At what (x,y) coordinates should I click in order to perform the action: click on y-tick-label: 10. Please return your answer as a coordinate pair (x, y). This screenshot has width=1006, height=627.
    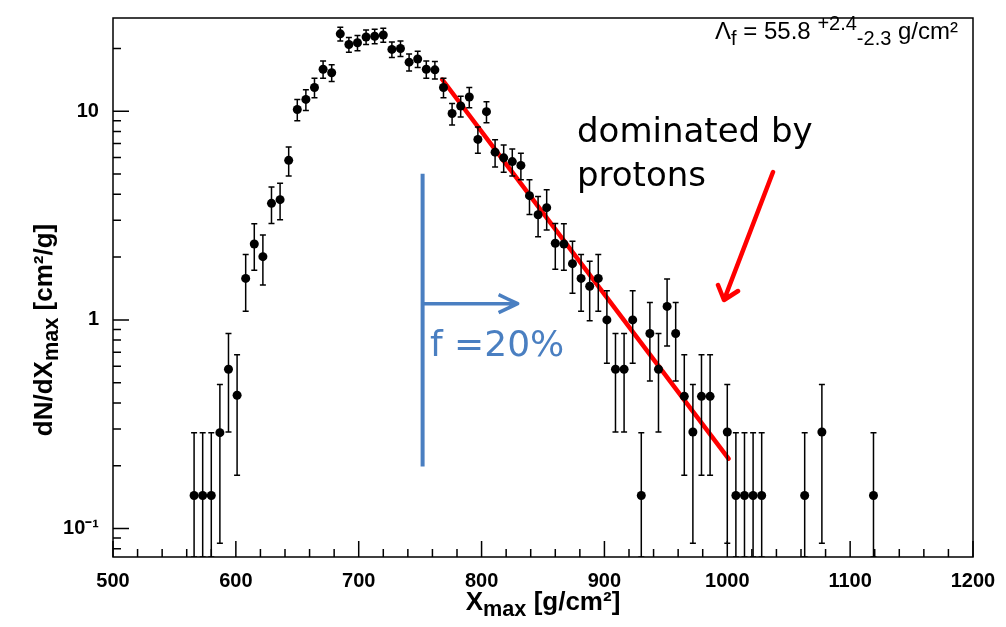
    Looking at the image, I should click on (87, 109).